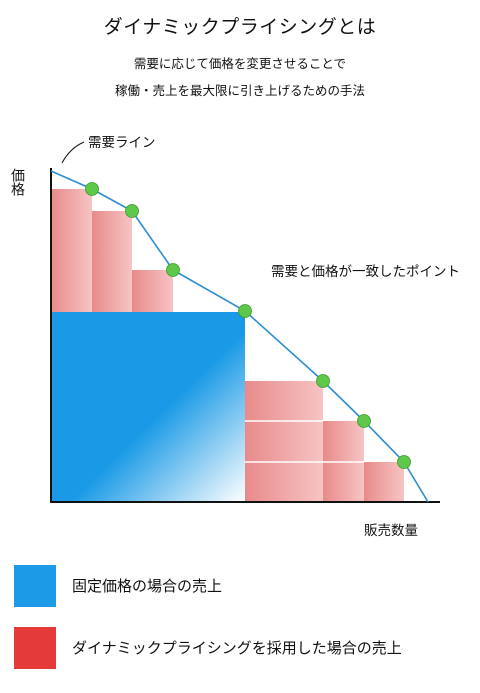 Image resolution: width=480 pixels, height=693 pixels. I want to click on diagram-title: ダイナミックプライシングとは, so click(240, 27).